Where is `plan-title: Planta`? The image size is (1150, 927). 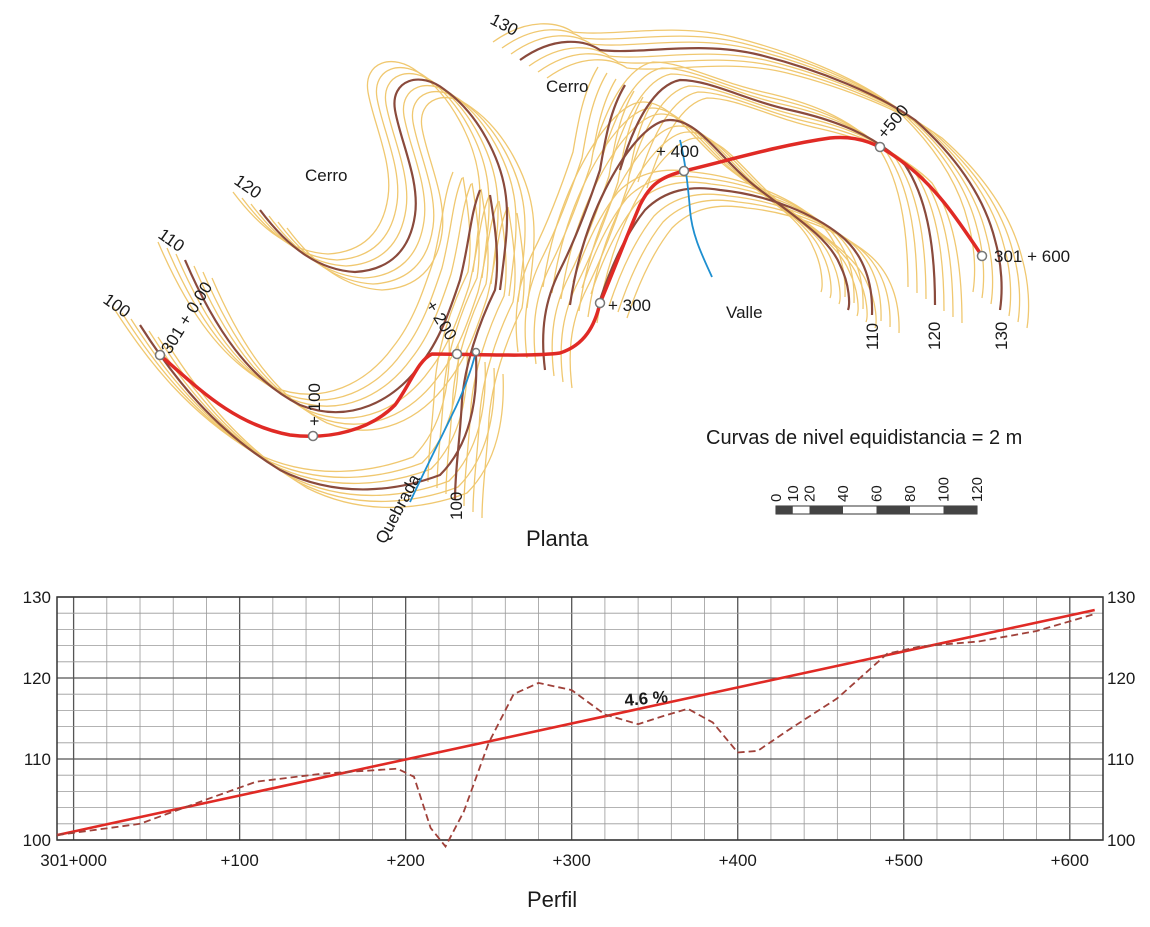 plan-title: Planta is located at coordinates (557, 538).